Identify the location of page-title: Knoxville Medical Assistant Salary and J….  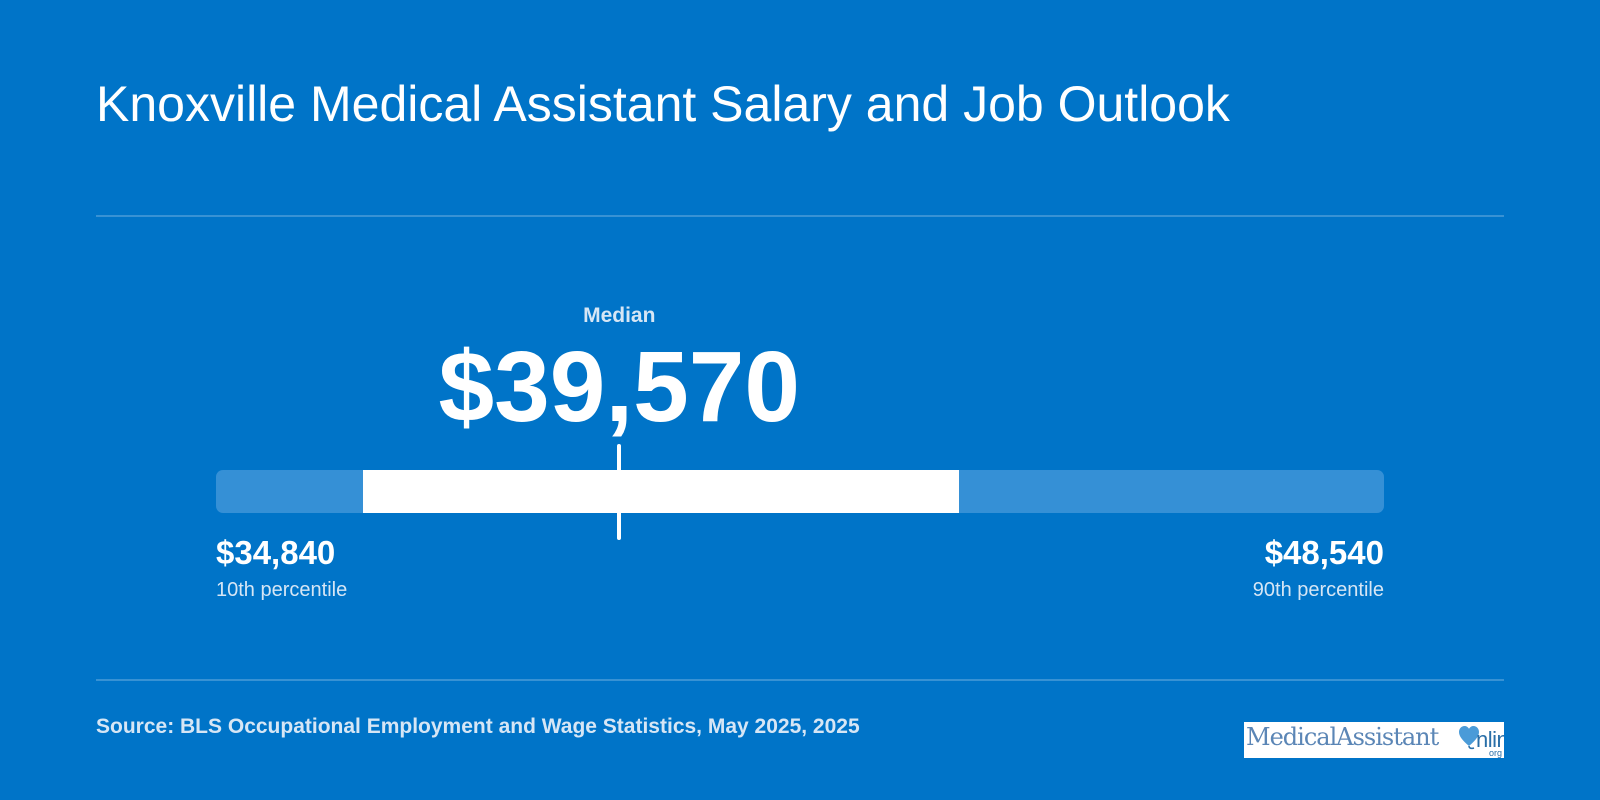
(663, 104).